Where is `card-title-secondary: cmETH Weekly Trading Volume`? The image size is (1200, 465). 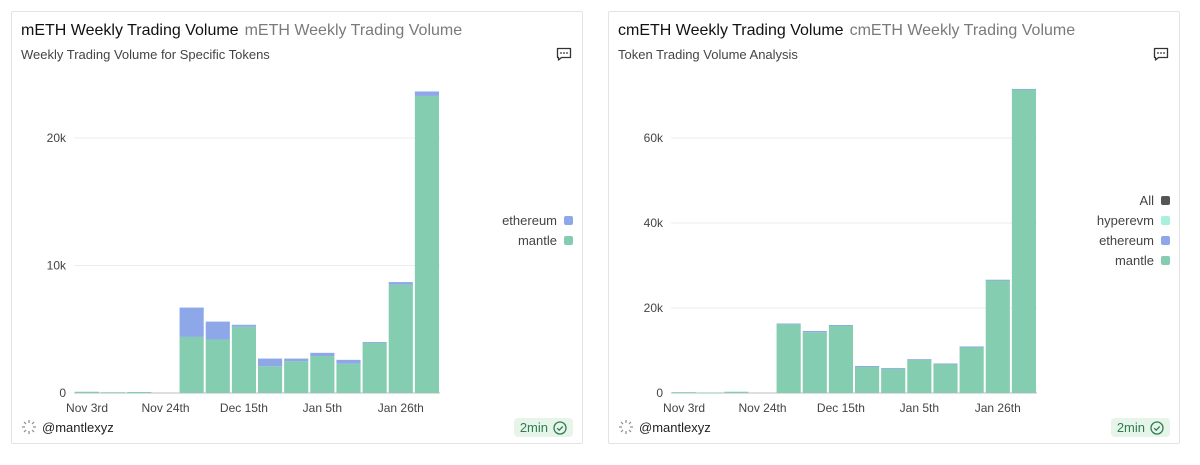
card-title-secondary: cmETH Weekly Trading Volume is located at coordinates (962, 30).